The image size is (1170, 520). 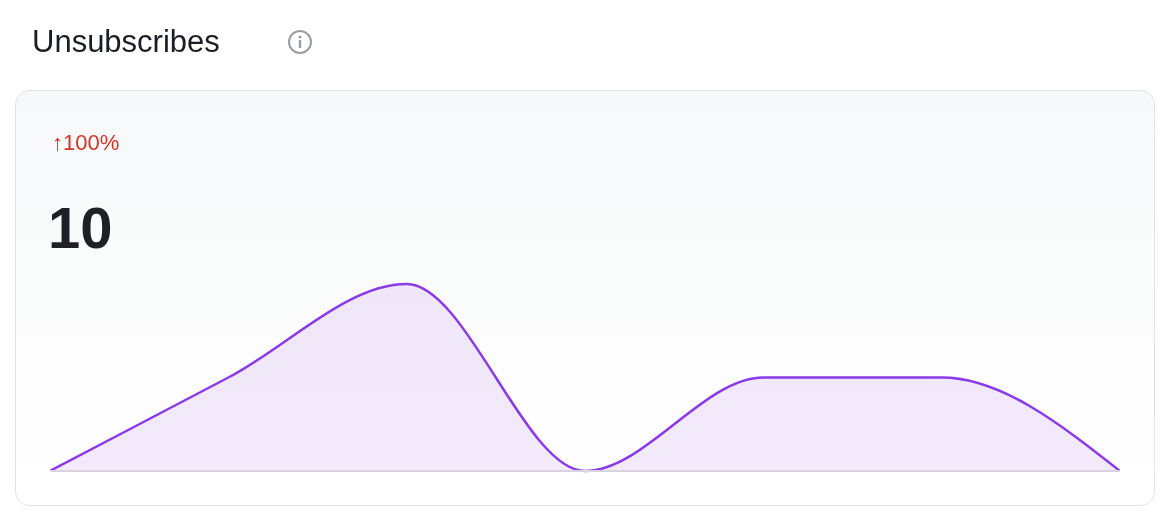 What do you see at coordinates (86, 143) in the screenshot?
I see `text: ↑100%` at bounding box center [86, 143].